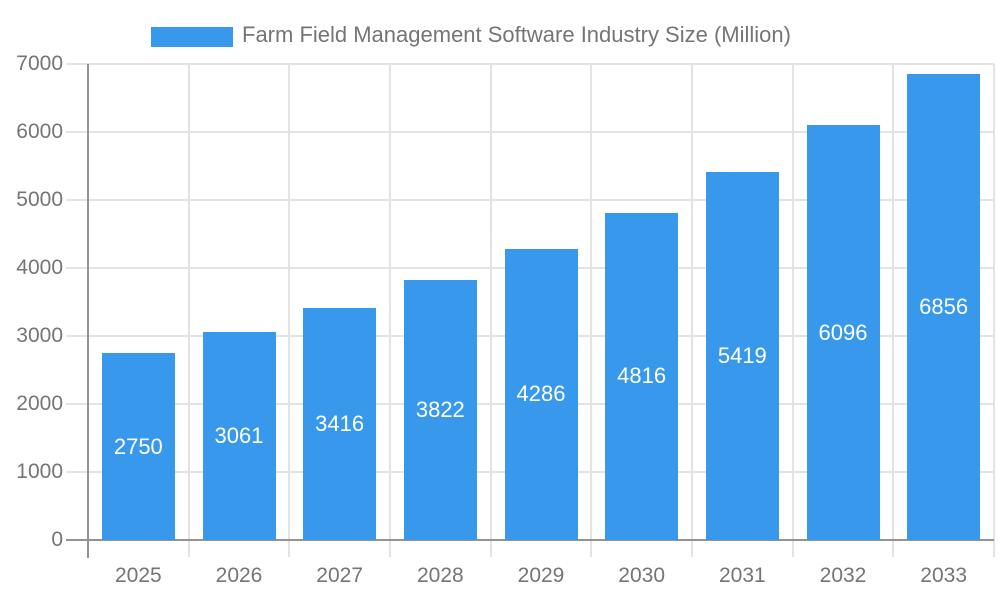 This screenshot has height=600, width=1000. Describe the element at coordinates (57, 539) in the screenshot. I see `y-axis-label: 0` at that location.